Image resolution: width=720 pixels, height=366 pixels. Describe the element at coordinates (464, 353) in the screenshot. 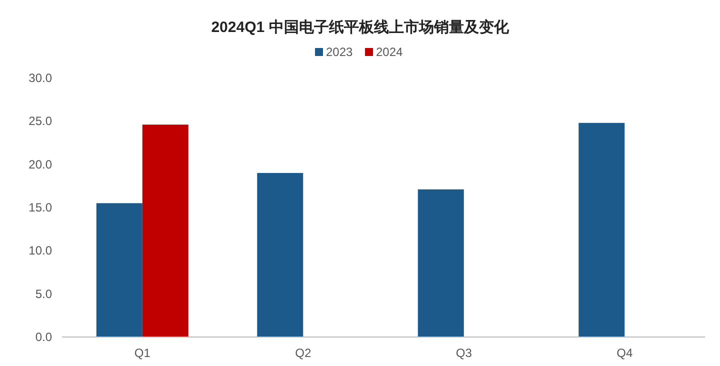

I see `x-tick-label: Q3` at that location.